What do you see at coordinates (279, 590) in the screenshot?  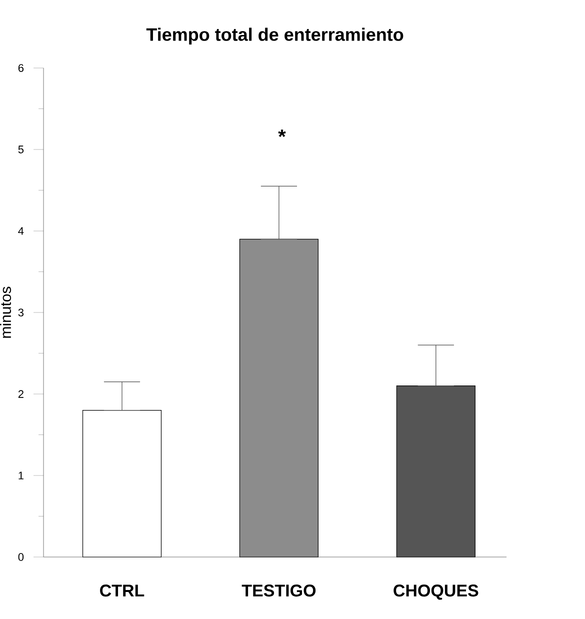 I see `x-tick-label: TESTIGO` at bounding box center [279, 590].